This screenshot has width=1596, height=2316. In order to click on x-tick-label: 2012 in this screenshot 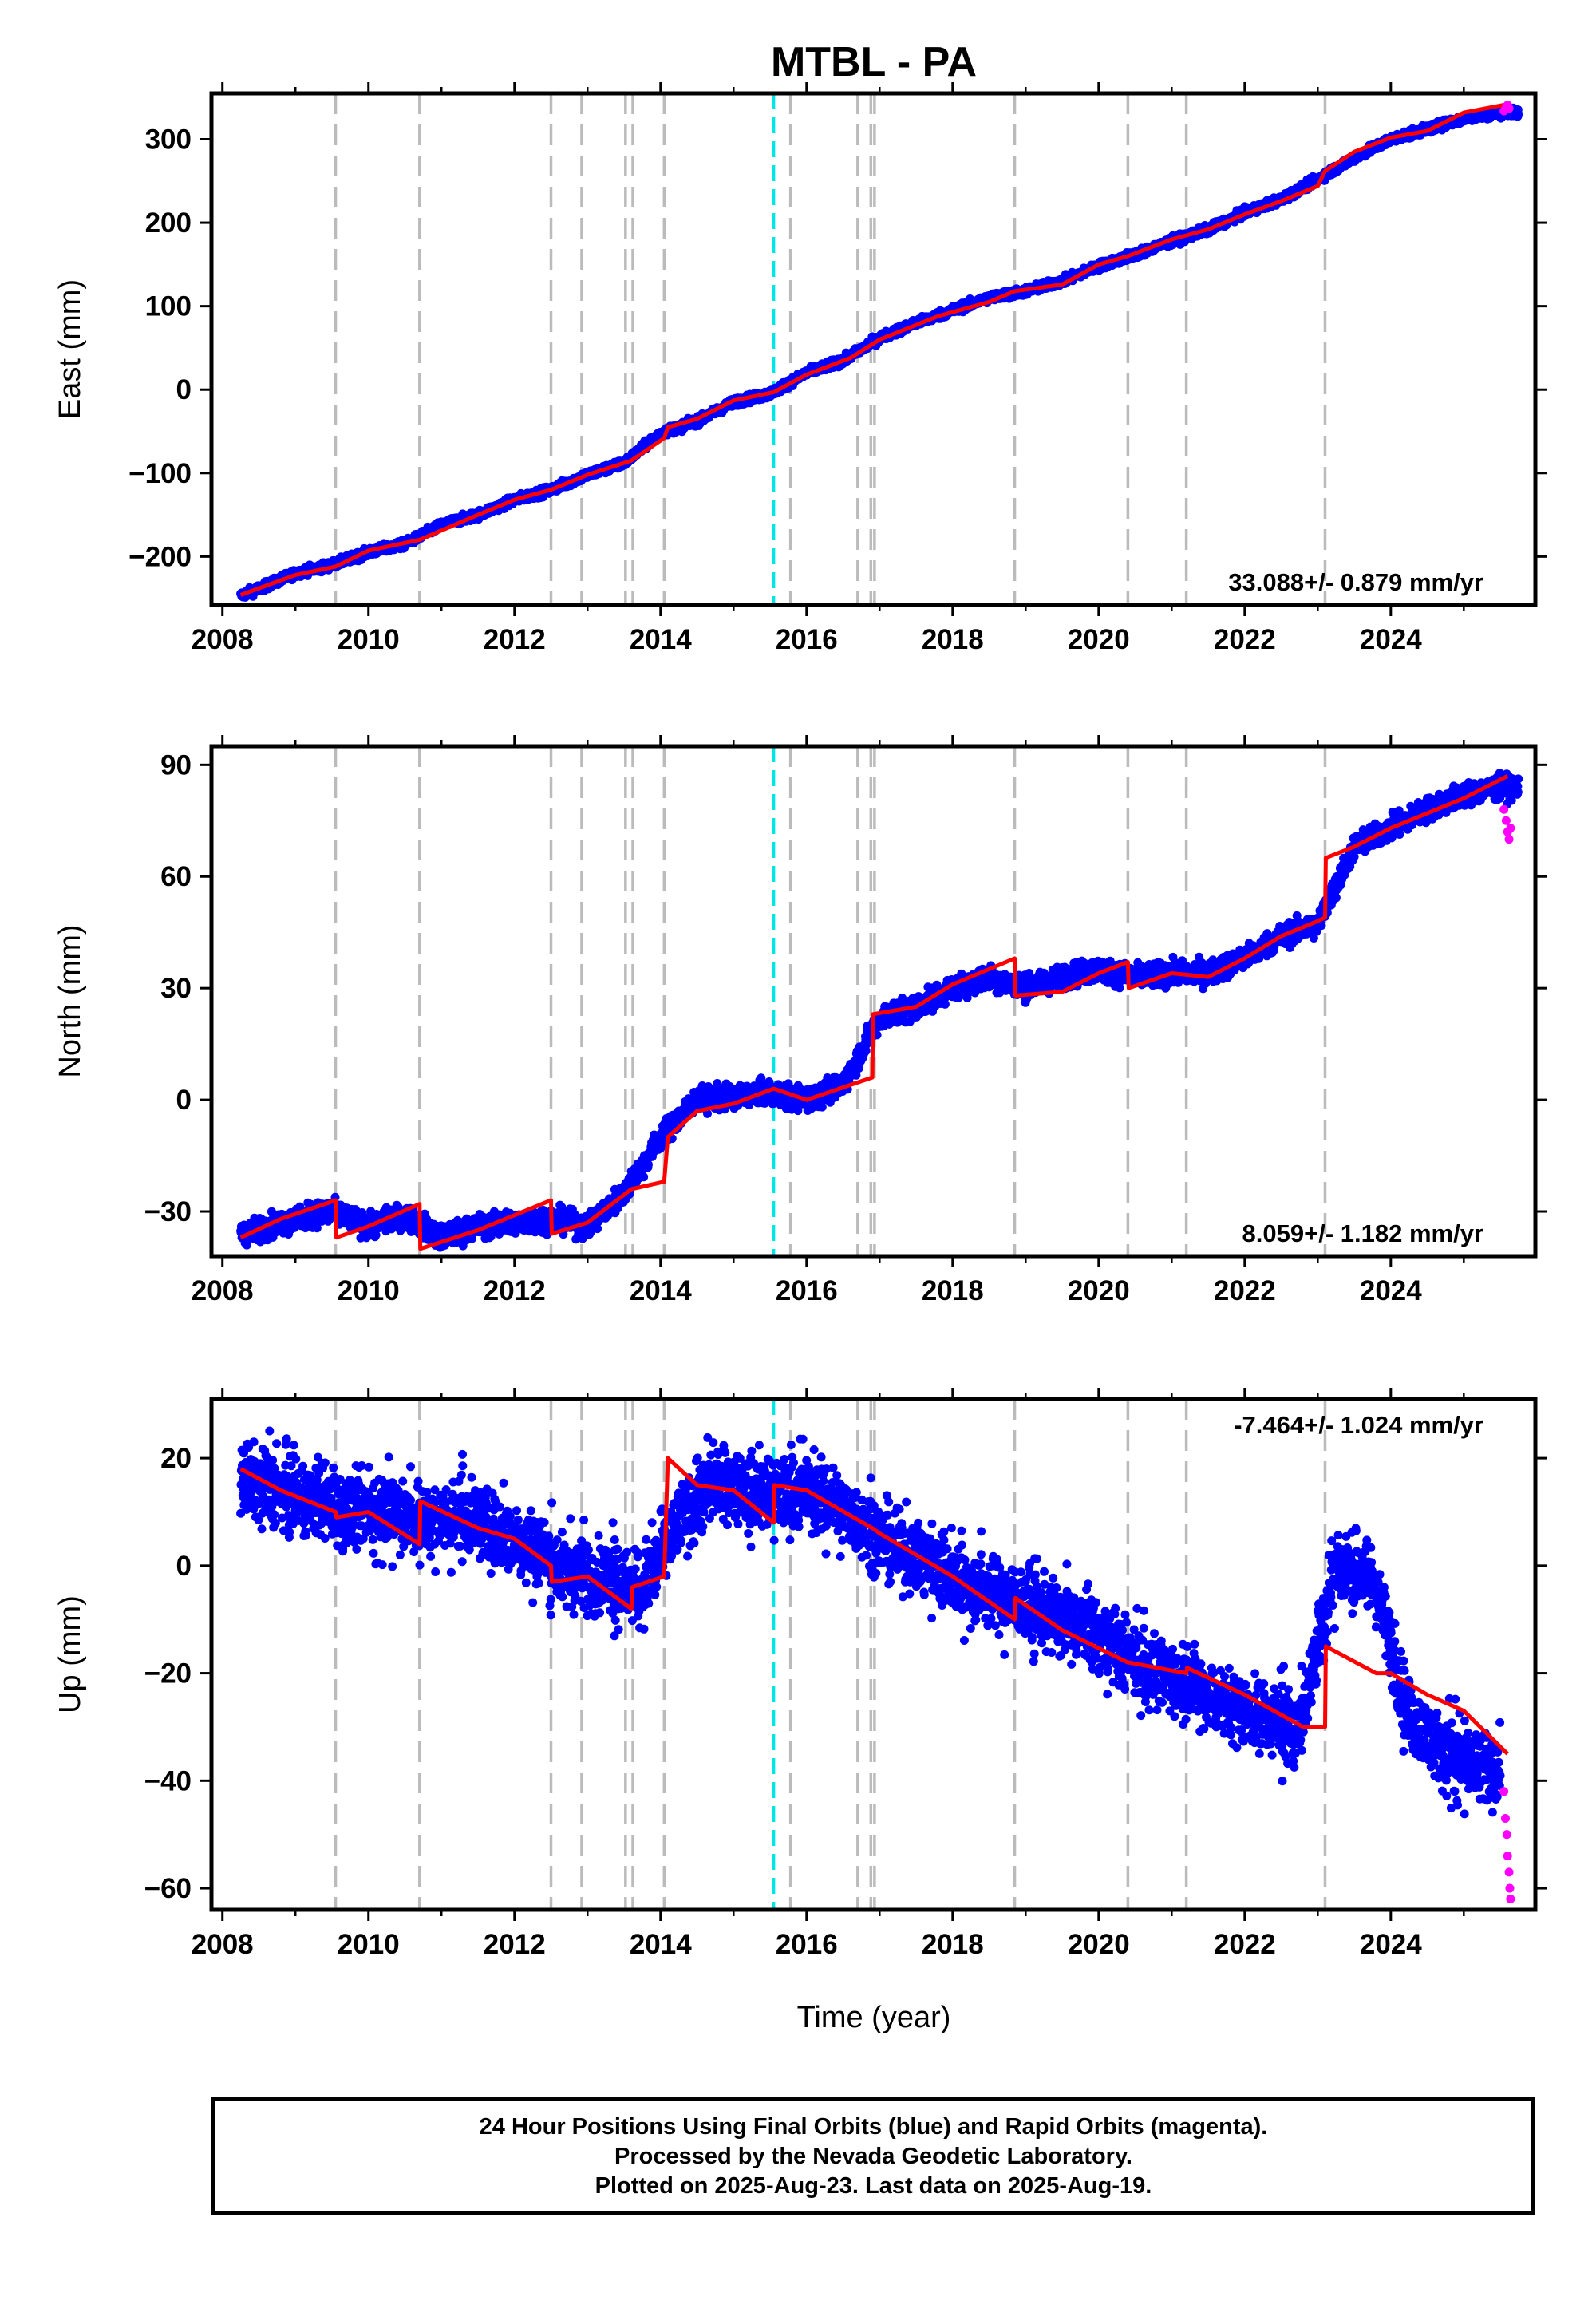, I will do `click(515, 639)`.